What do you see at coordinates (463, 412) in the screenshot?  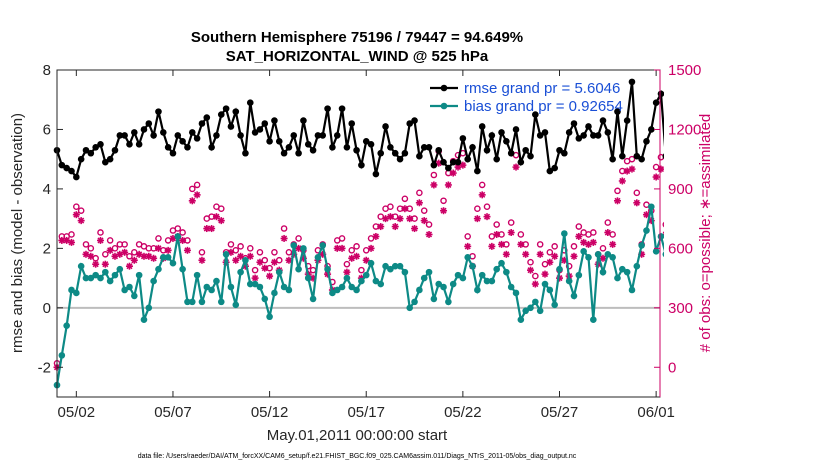 I see `x-tick-label: 05/22` at bounding box center [463, 412].